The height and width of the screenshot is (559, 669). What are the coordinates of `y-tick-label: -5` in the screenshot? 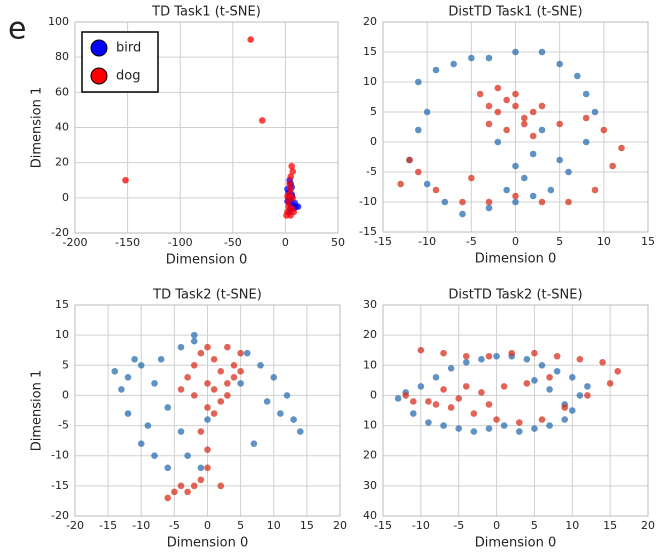 It's located at (371, 171).